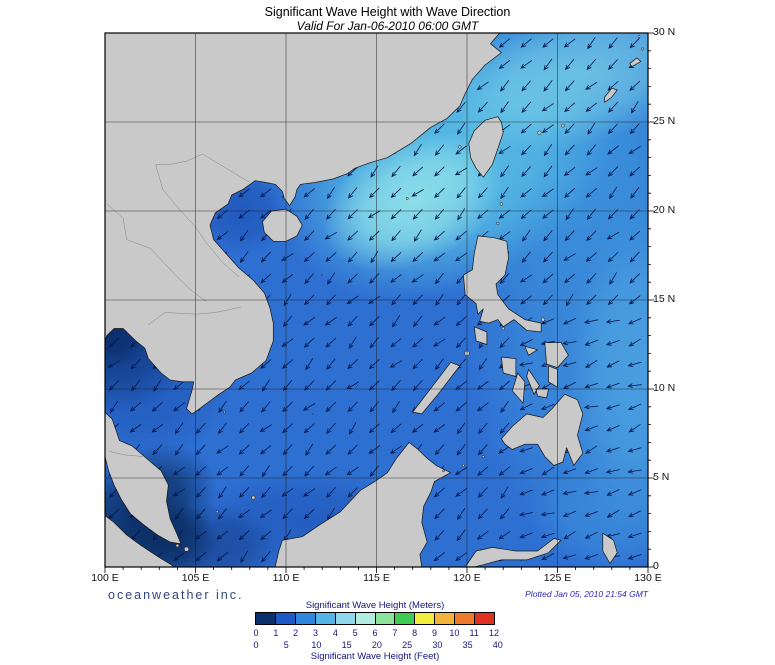 This screenshot has height=665, width=775. What do you see at coordinates (286, 645) in the screenshot?
I see `legend-feet-tick: 5` at bounding box center [286, 645].